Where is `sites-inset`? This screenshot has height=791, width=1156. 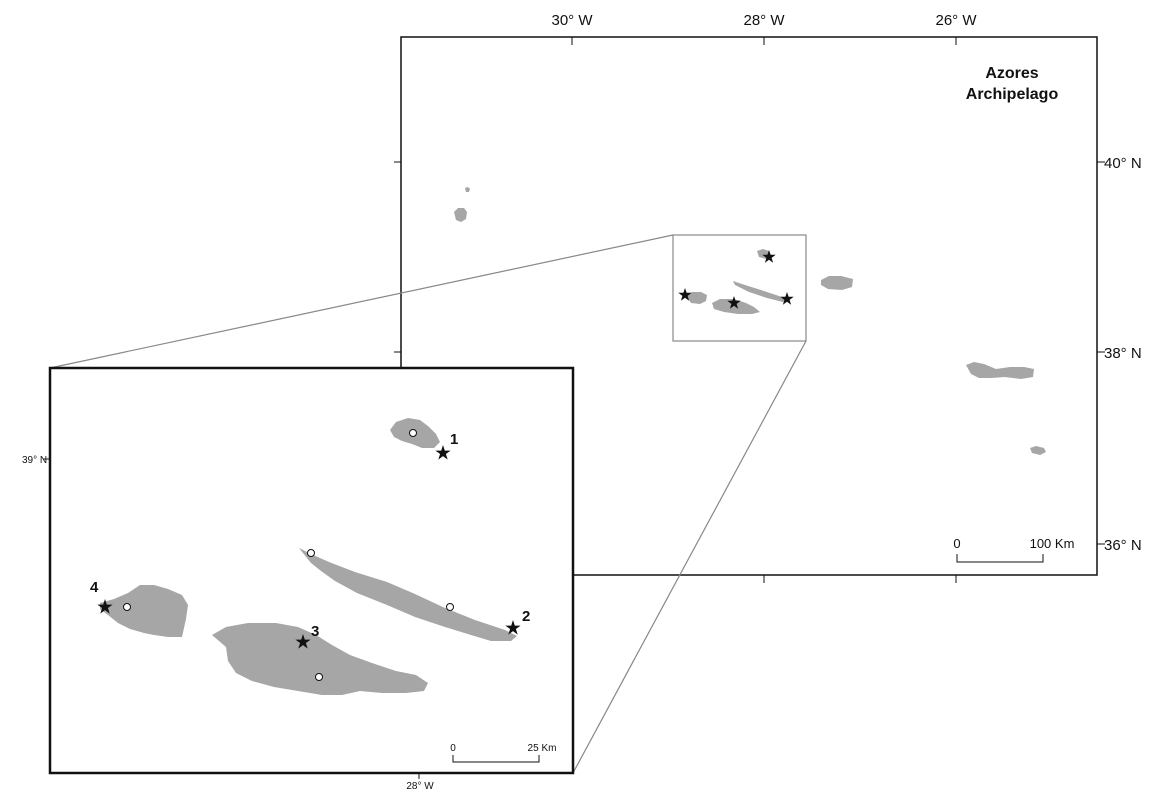
sites-inset is located at coordinates (309, 547).